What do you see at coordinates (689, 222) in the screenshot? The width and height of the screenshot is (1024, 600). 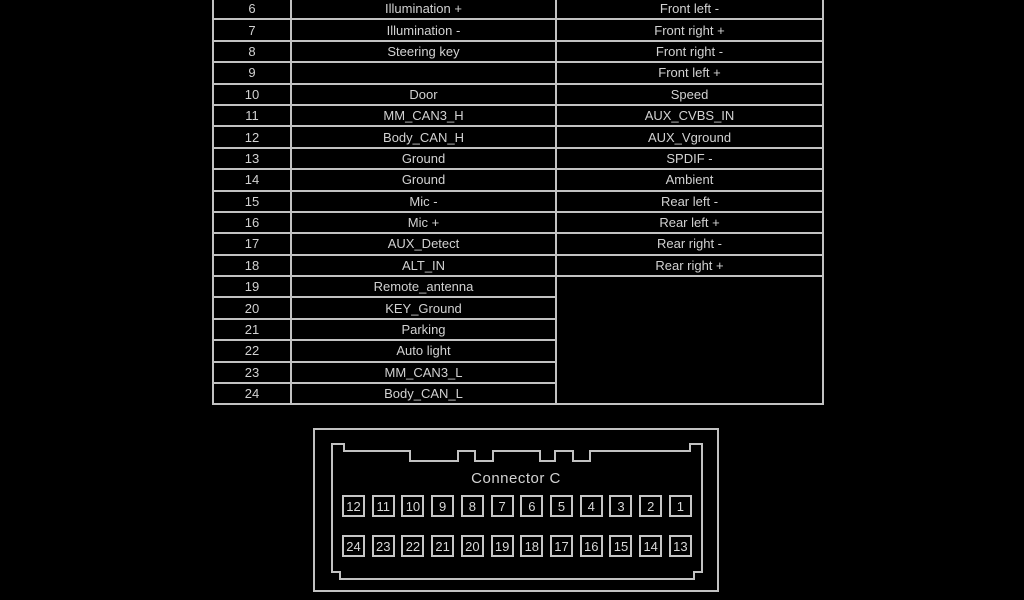 I see `channel-cell: Rear left +` at bounding box center [689, 222].